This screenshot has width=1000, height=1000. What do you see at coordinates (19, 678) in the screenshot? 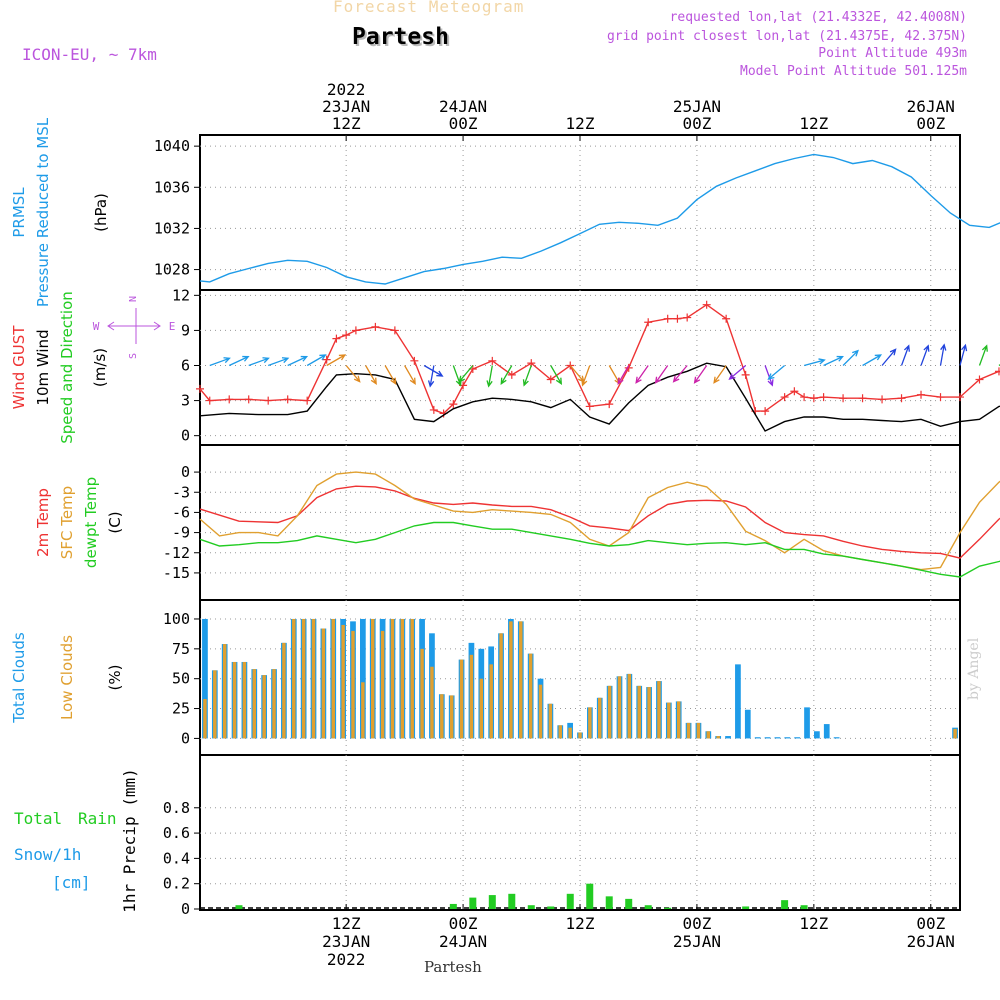
I see `clouds-panel-label: Total Clouds` at bounding box center [19, 678].